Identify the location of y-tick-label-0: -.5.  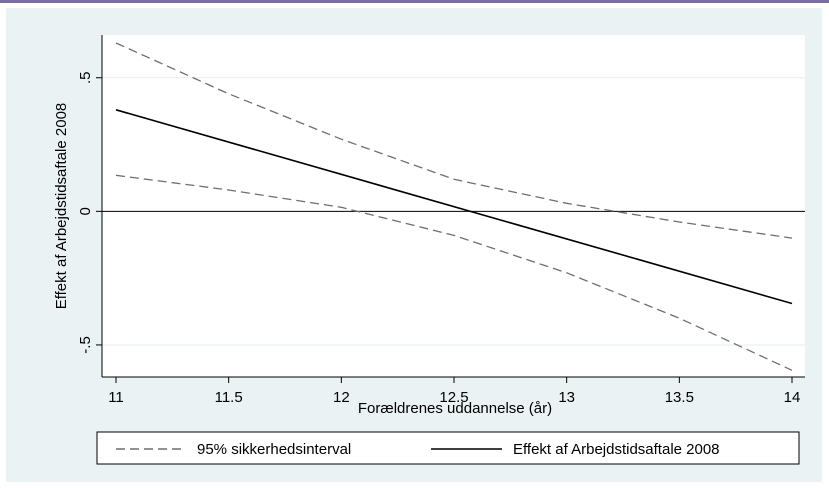
(85, 345).